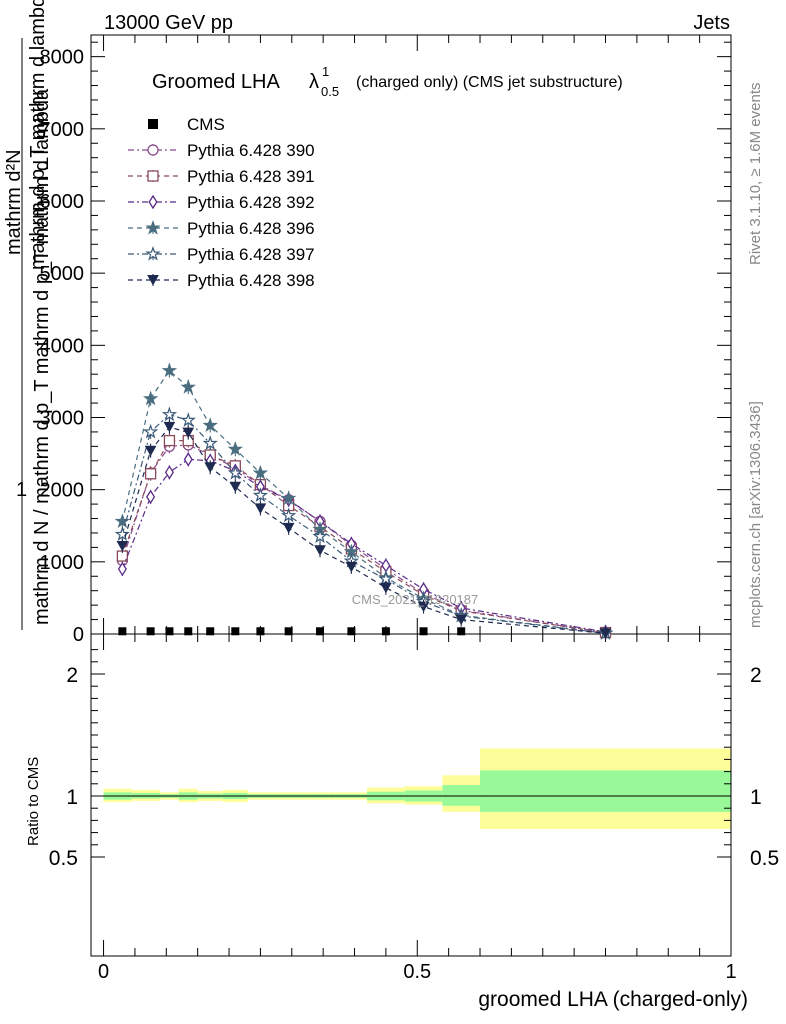  I want to click on x-tick-label: 0, so click(103, 972).